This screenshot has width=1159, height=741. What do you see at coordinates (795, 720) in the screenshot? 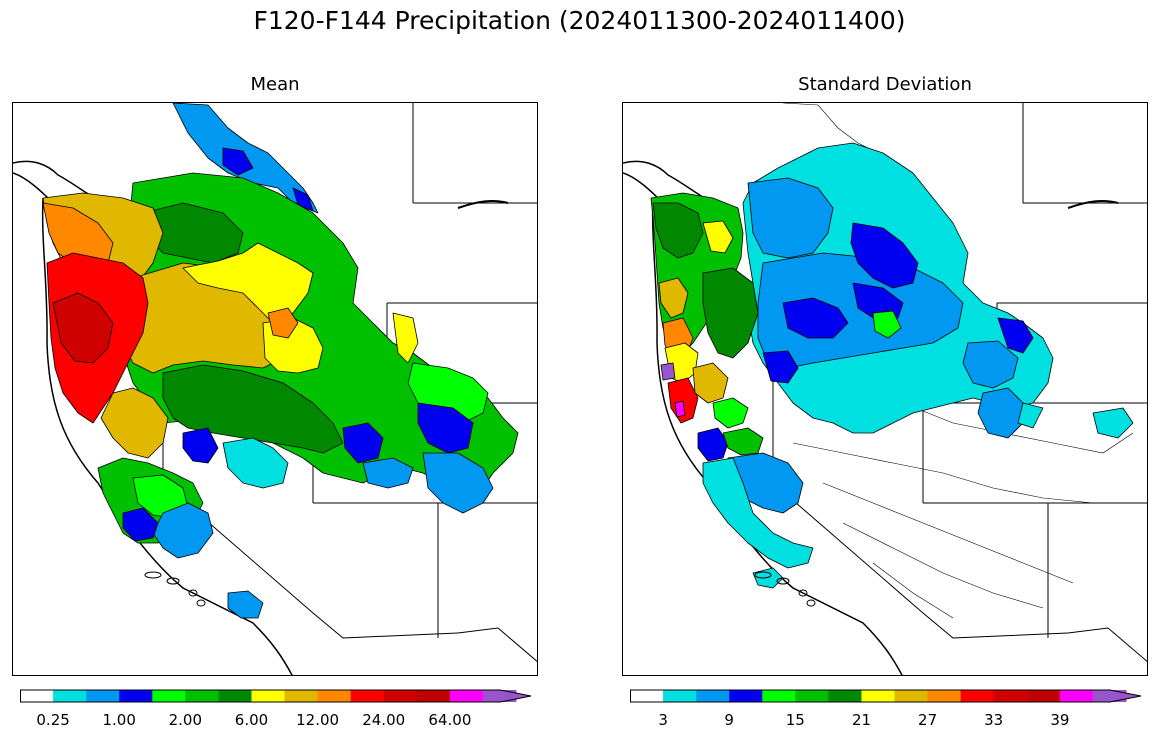
I see `colorbar-tick-label: 15` at bounding box center [795, 720].